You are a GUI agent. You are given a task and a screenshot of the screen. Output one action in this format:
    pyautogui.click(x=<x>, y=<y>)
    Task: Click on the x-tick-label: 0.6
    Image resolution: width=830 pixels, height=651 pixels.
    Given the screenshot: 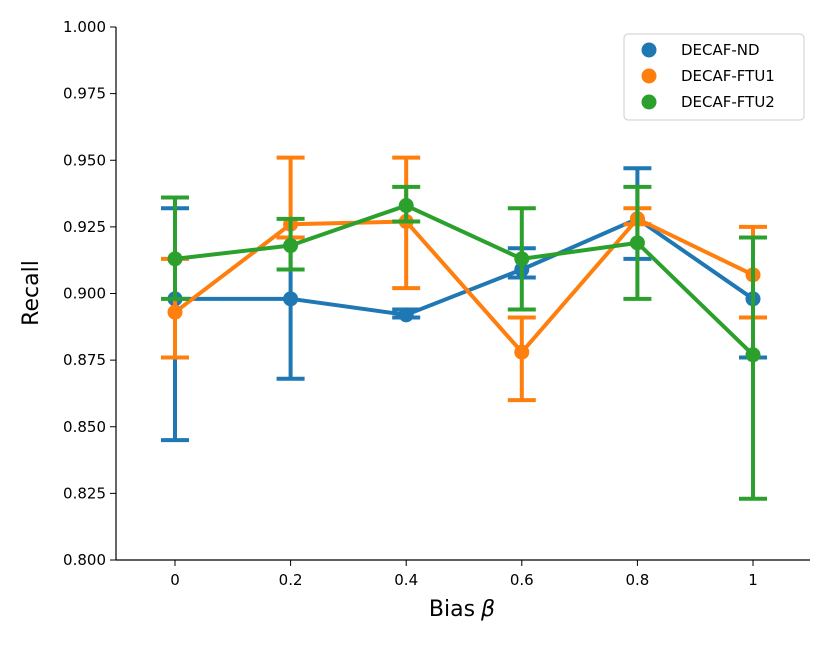 What is the action you would take?
    pyautogui.click(x=522, y=580)
    